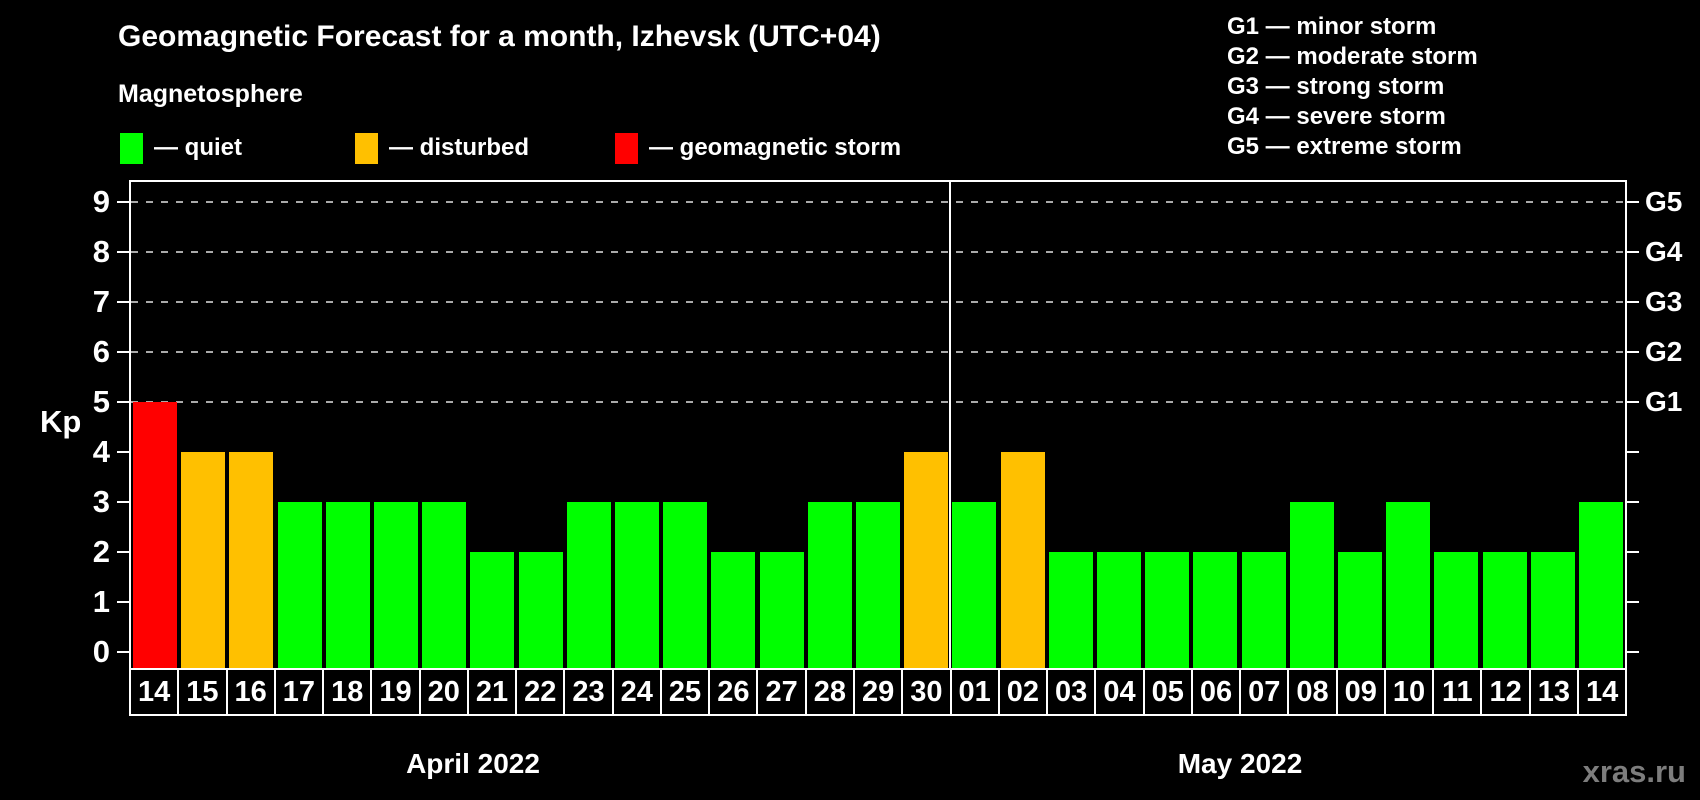 This screenshot has width=1700, height=800. I want to click on month-label-may: May 2022, so click(1240, 763).